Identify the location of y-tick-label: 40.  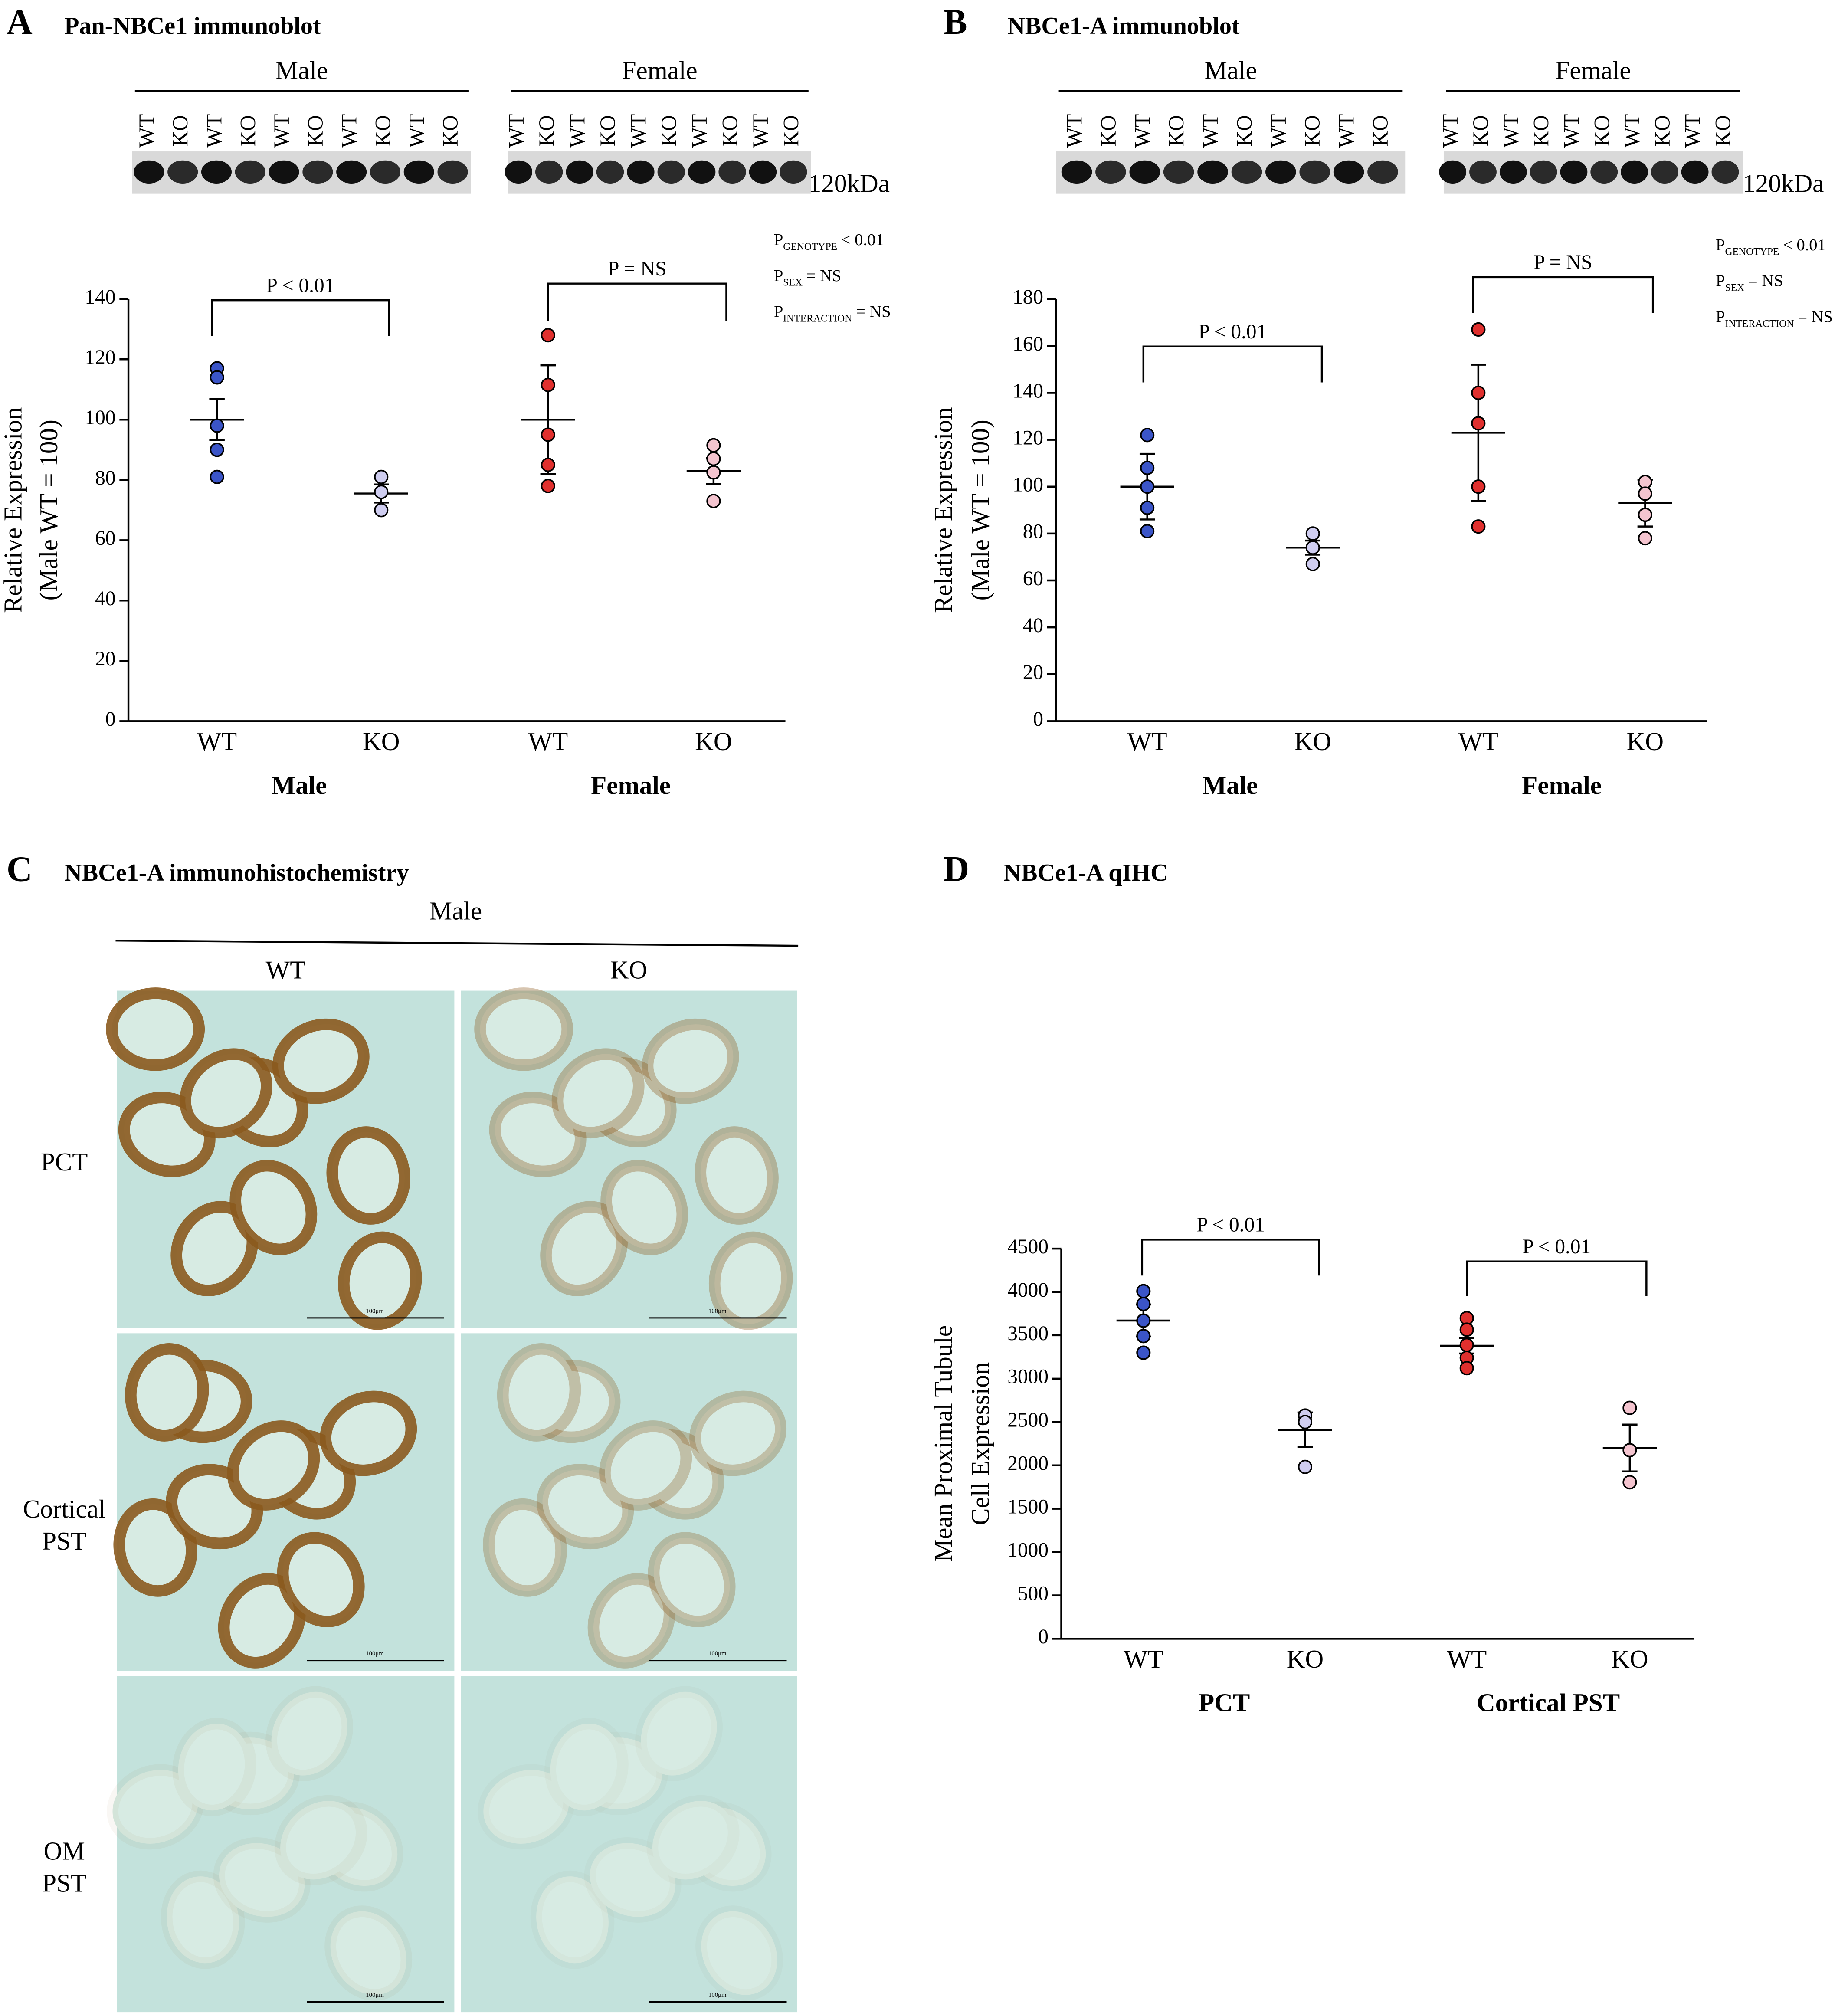
(105, 598).